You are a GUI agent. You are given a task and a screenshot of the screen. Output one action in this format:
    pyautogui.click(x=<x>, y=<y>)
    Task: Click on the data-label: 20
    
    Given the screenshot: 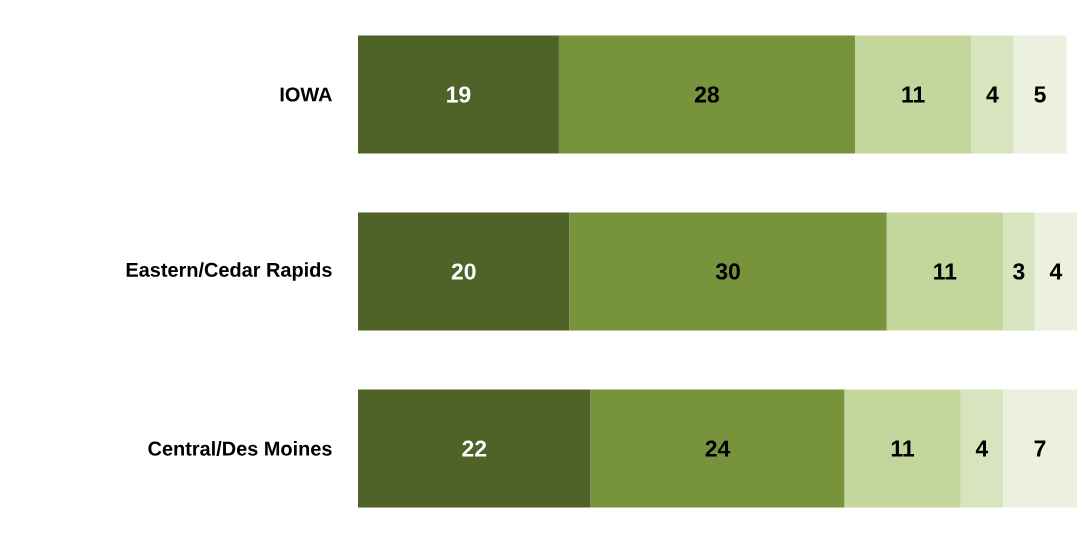 What is the action you would take?
    pyautogui.click(x=463, y=271)
    